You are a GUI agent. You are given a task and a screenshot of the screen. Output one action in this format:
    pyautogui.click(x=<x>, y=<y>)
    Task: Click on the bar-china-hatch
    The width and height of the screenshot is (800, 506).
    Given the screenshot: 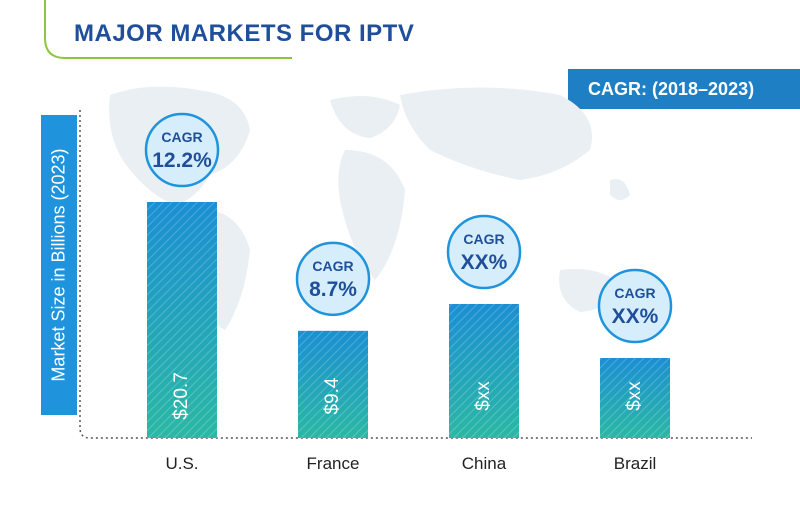 What is the action you would take?
    pyautogui.click(x=484, y=371)
    